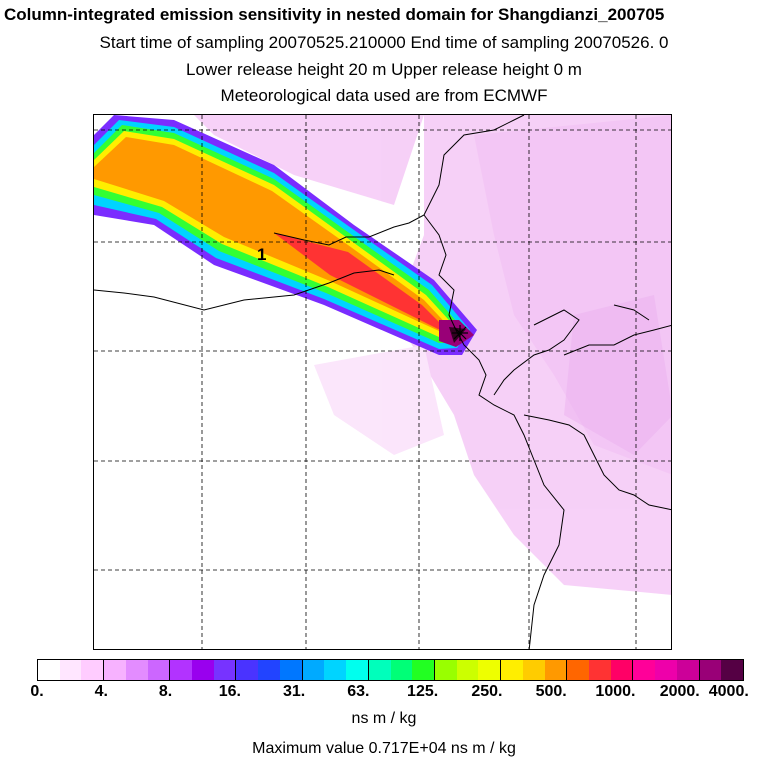  What do you see at coordinates (294, 691) in the screenshot?
I see `colorbar-tick-label: 31.` at bounding box center [294, 691].